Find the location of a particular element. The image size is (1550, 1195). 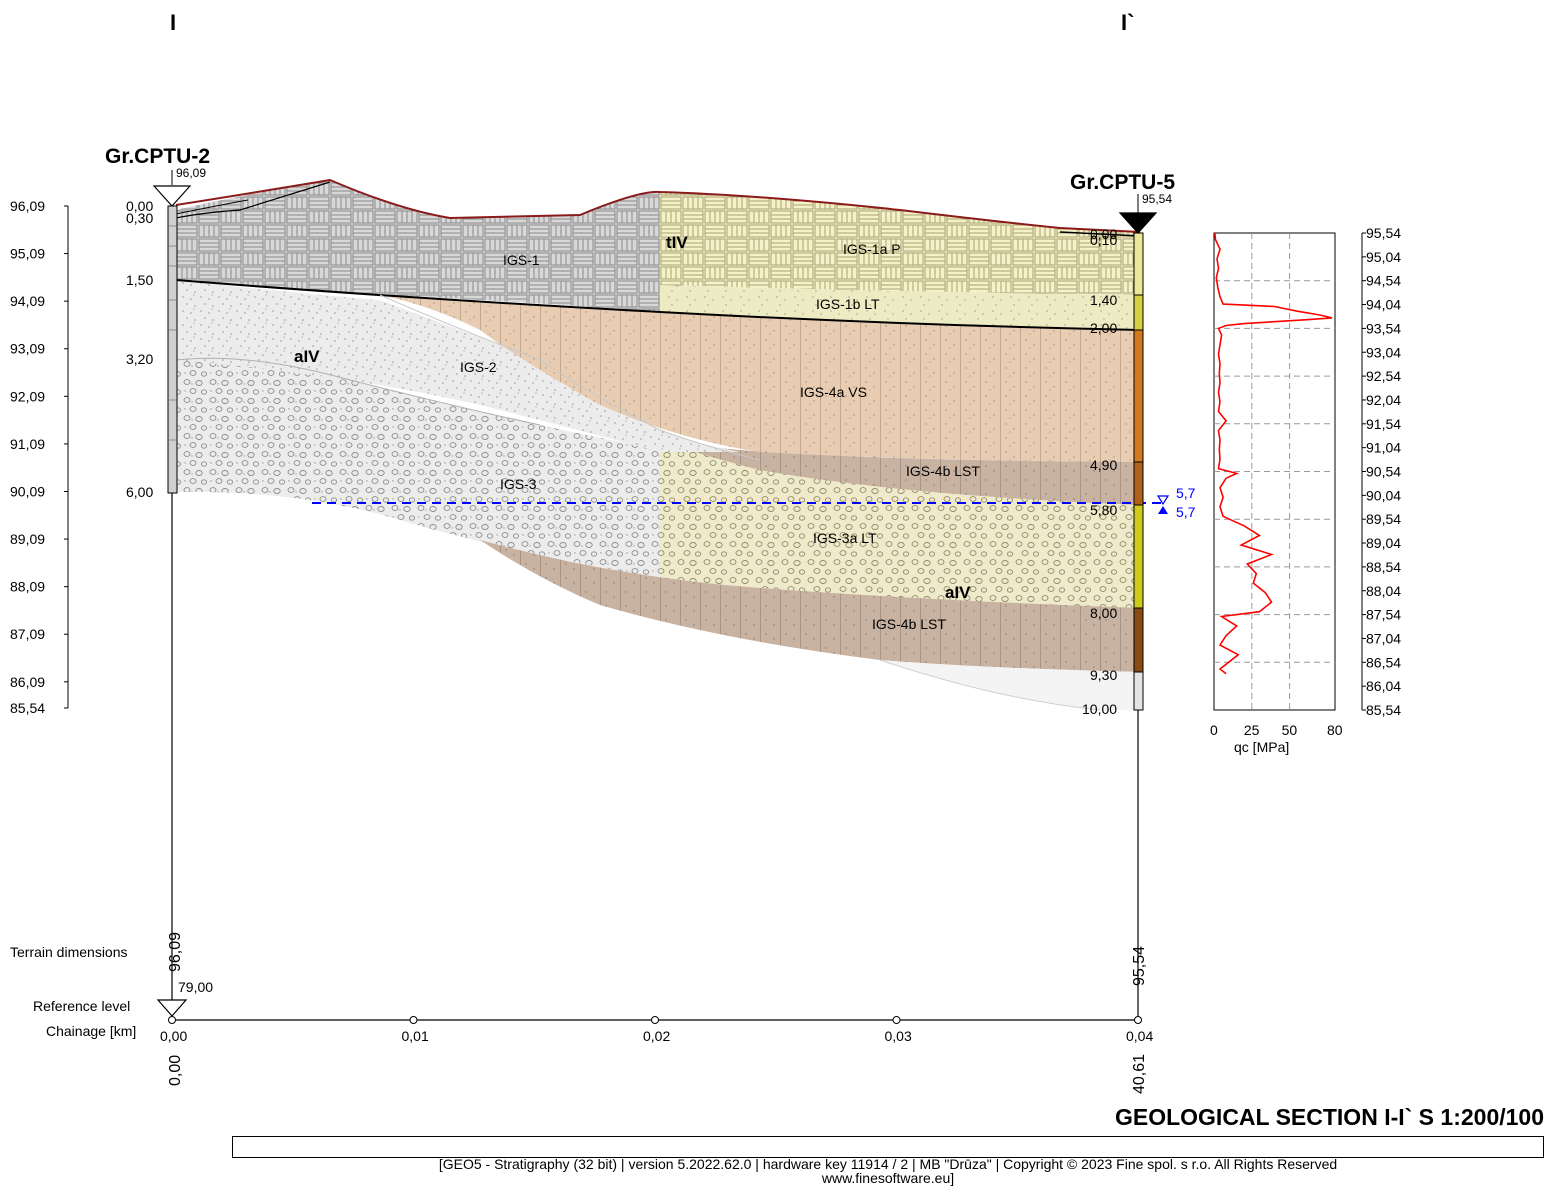

chainage-tick-label: 0,00 is located at coordinates (173, 1036).